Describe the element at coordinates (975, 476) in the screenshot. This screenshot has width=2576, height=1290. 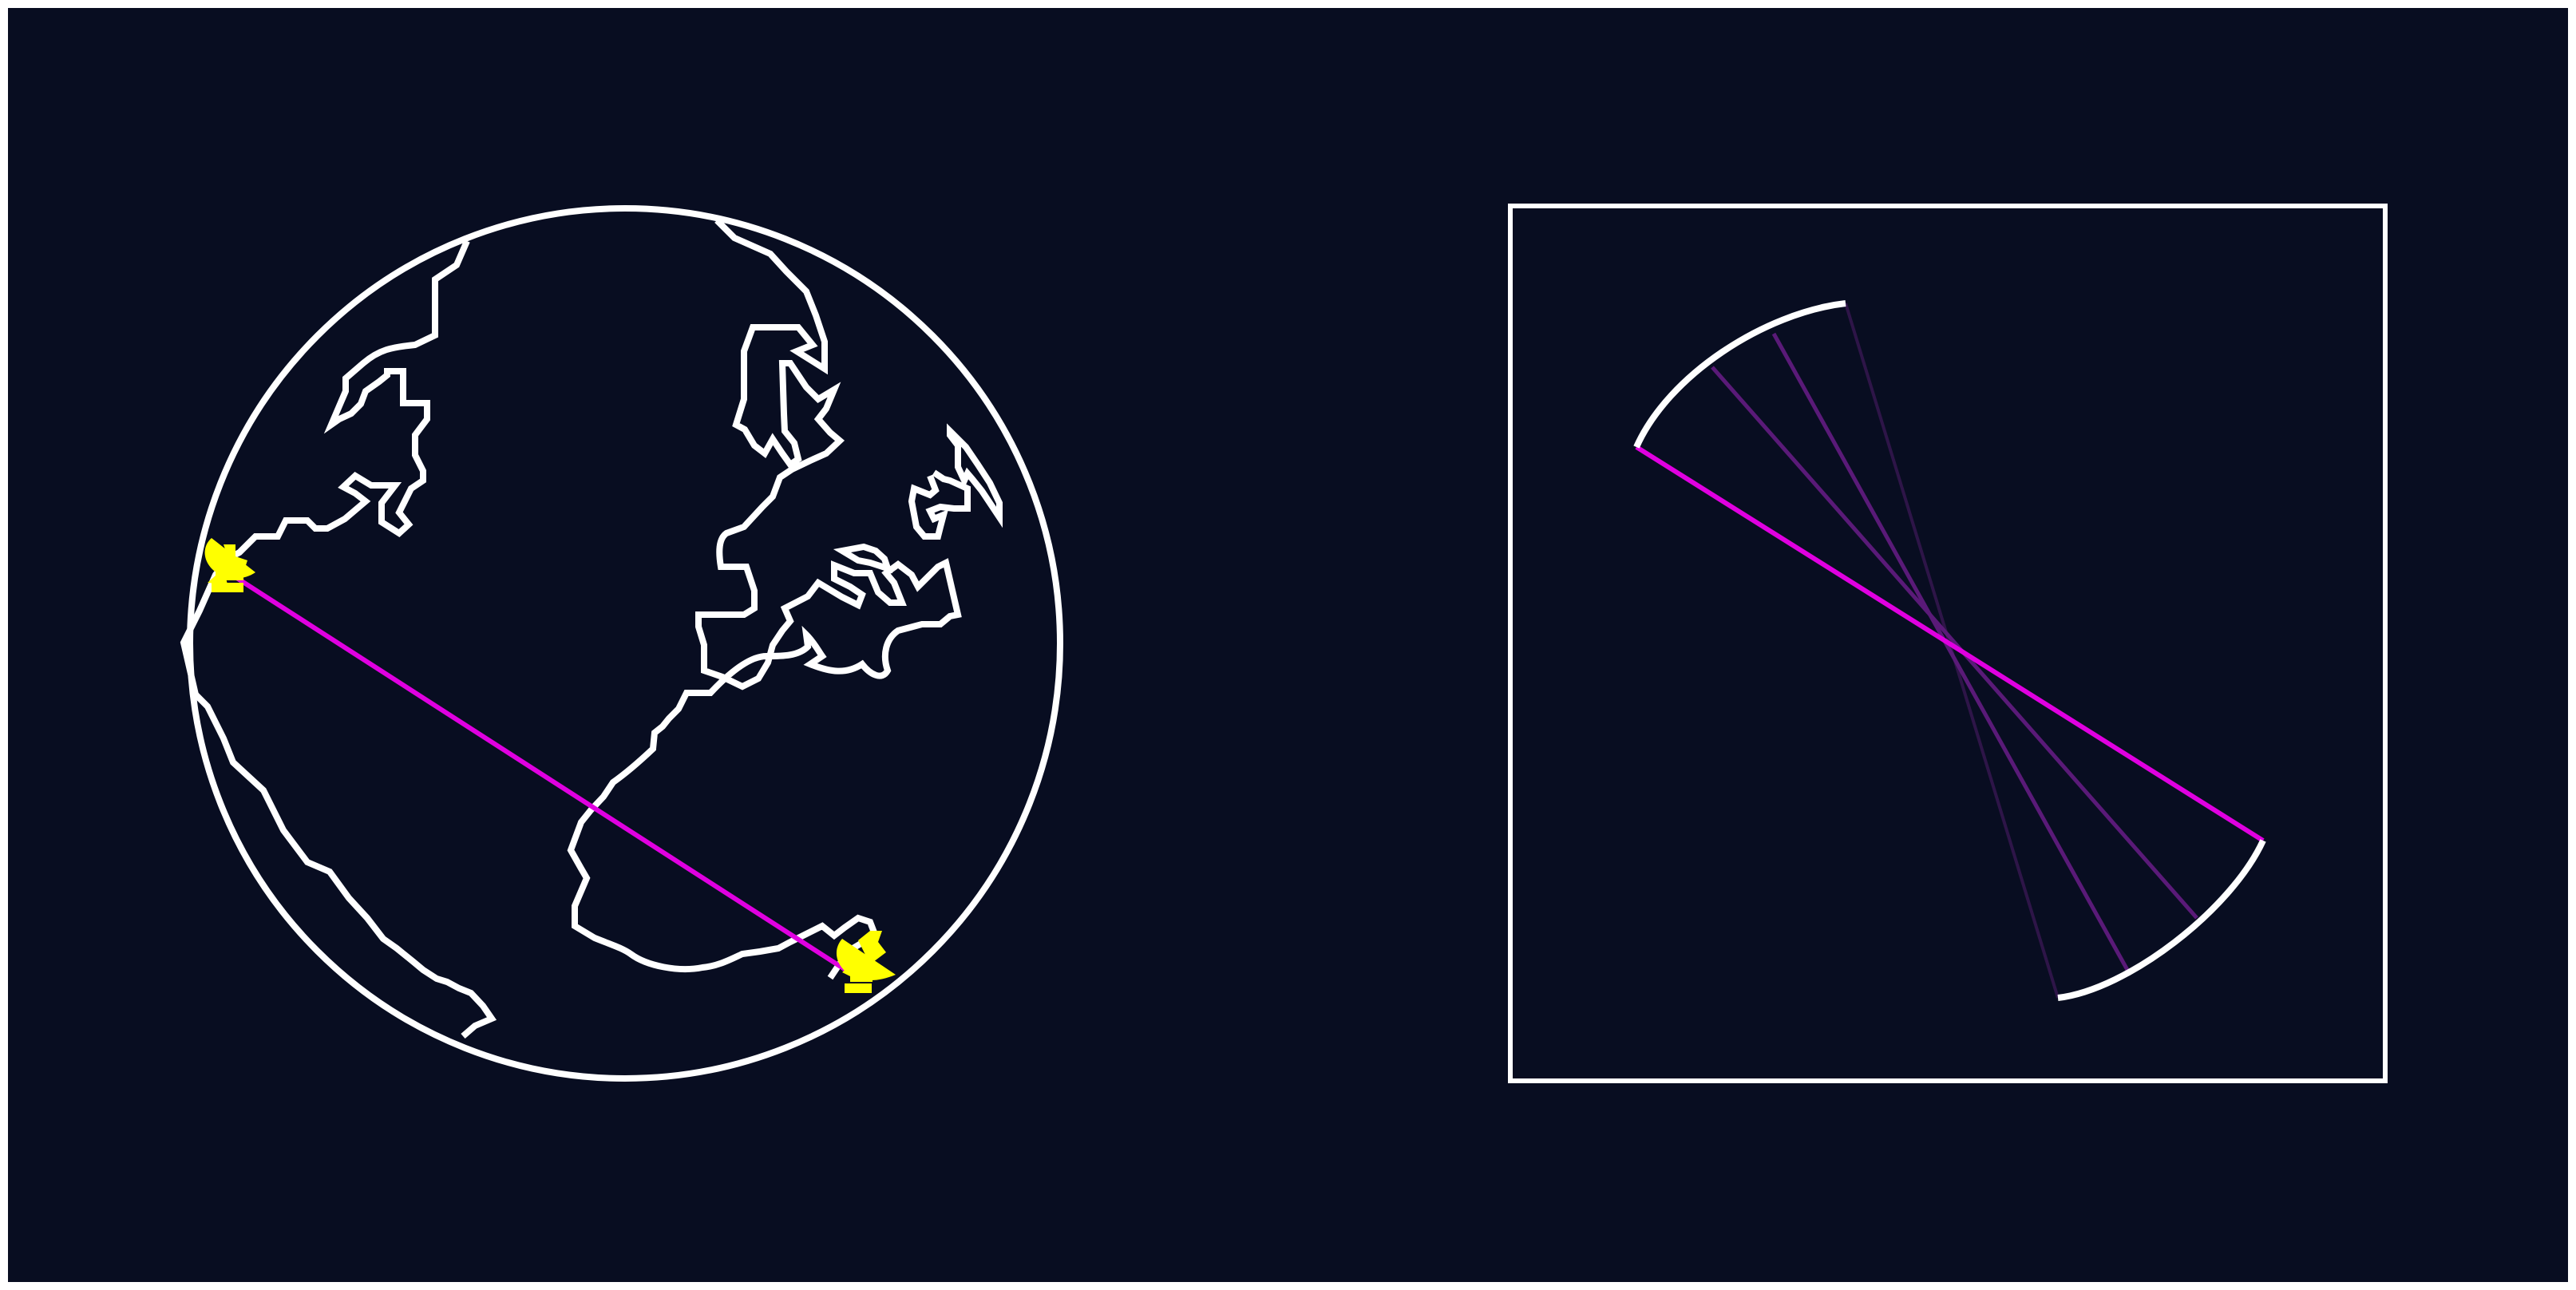
I see `british-isles-outline` at that location.